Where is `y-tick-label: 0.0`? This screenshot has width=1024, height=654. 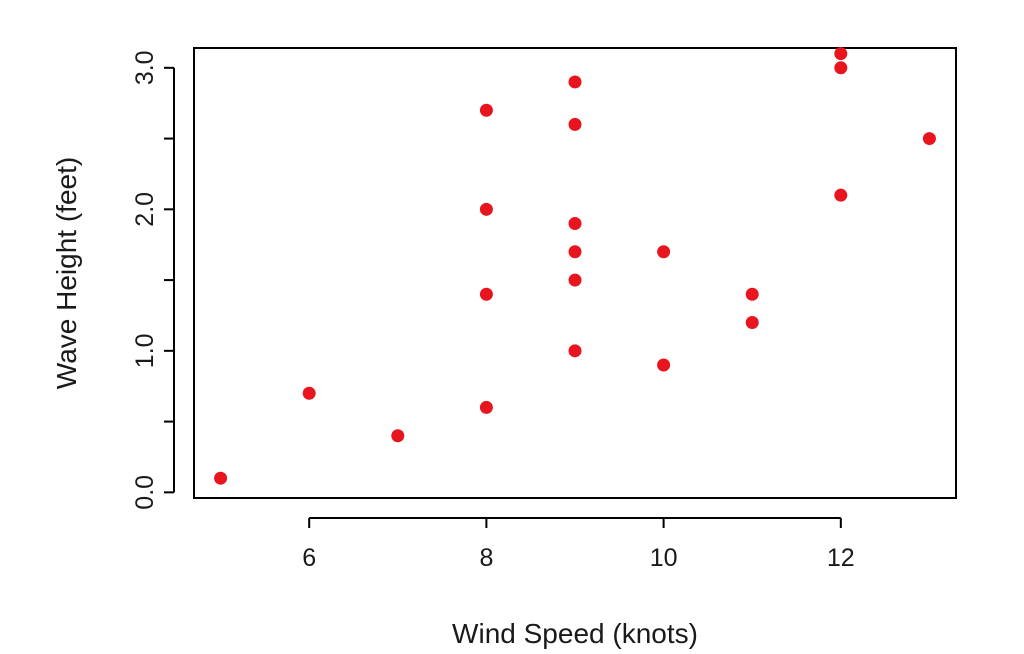 y-tick-label: 0.0 is located at coordinates (145, 492).